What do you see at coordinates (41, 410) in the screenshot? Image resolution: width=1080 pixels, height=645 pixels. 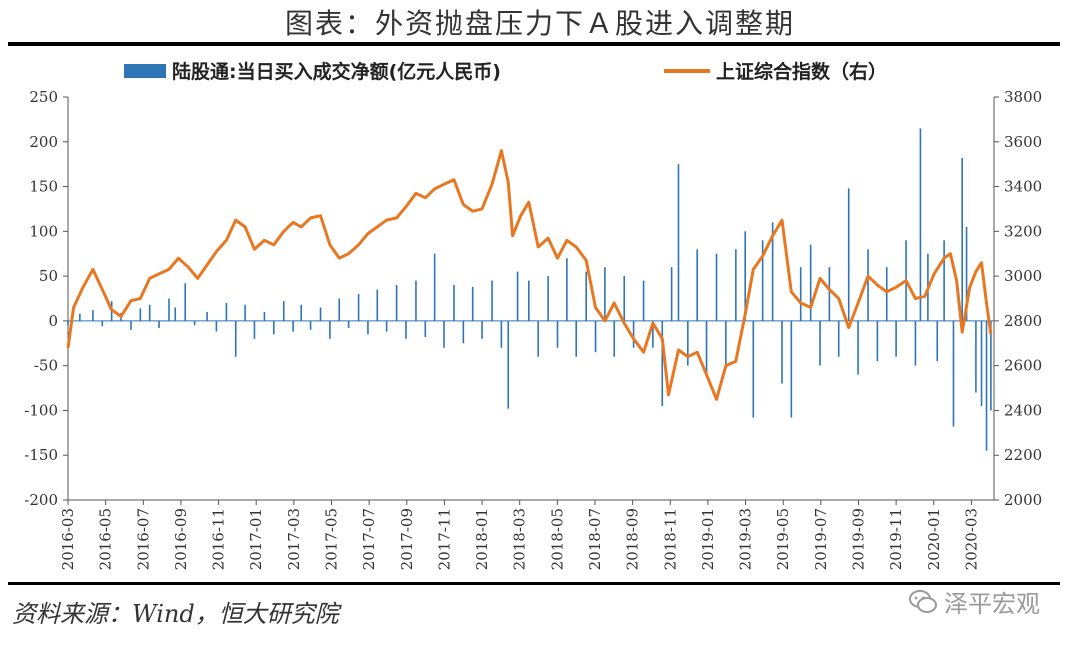 I see `left-tick-label: -100` at bounding box center [41, 410].